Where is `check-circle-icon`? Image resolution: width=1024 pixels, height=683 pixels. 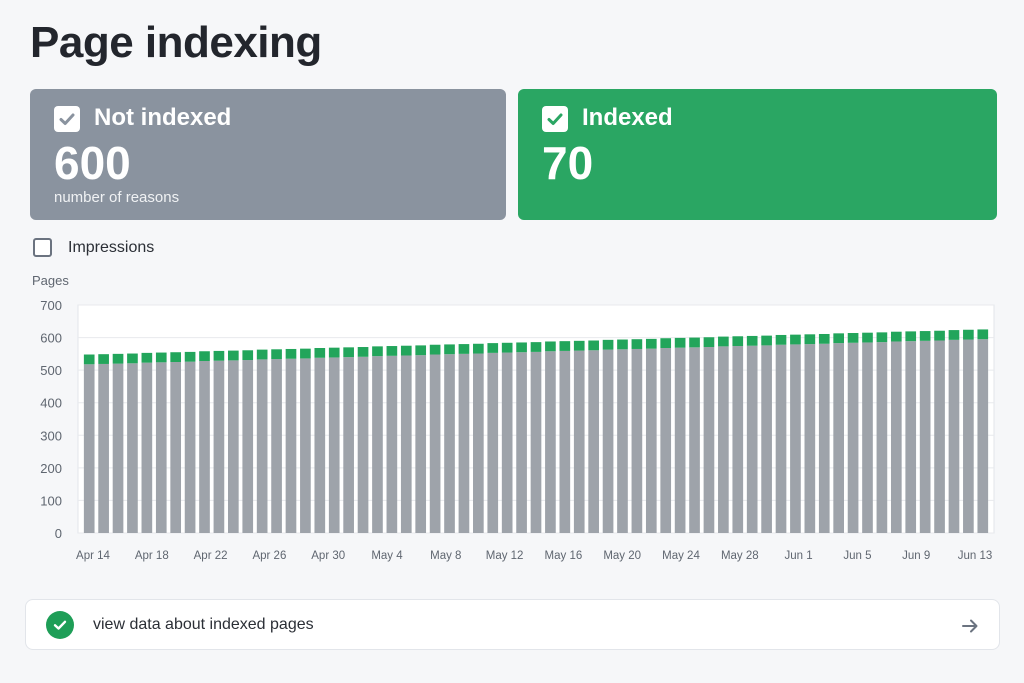 check-circle-icon is located at coordinates (60, 625).